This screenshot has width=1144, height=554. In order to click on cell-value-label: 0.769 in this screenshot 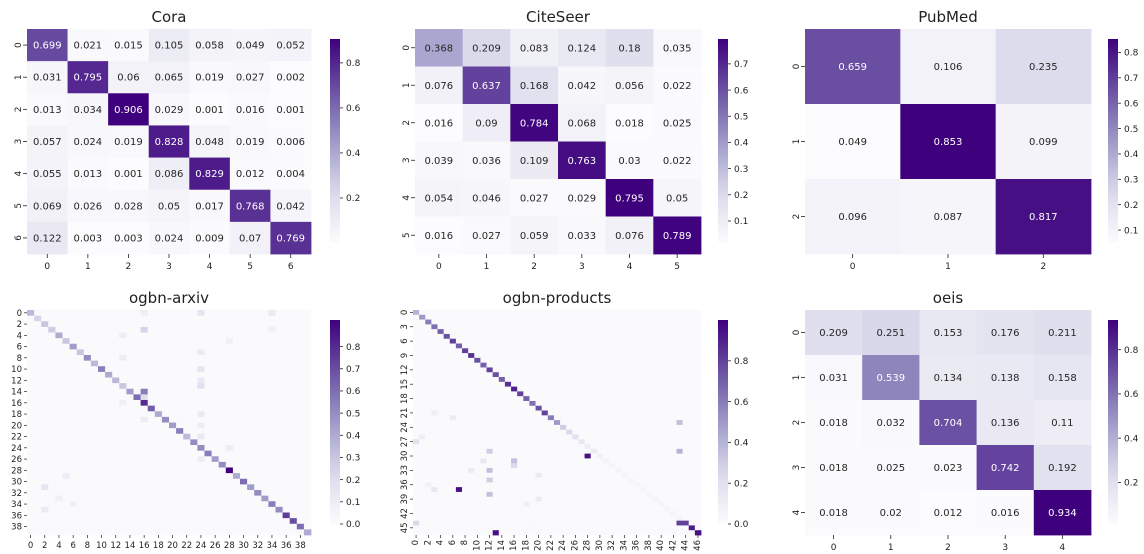, I will do `click(290, 238)`.